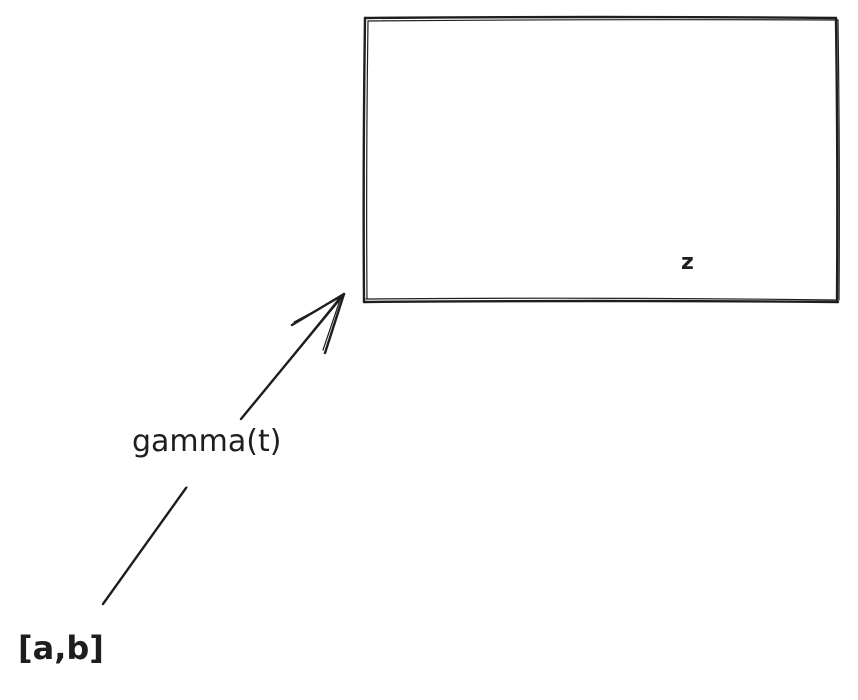 This screenshot has width=858, height=700. Describe the element at coordinates (207, 441) in the screenshot. I see `curve-label: gamma(t)` at that location.